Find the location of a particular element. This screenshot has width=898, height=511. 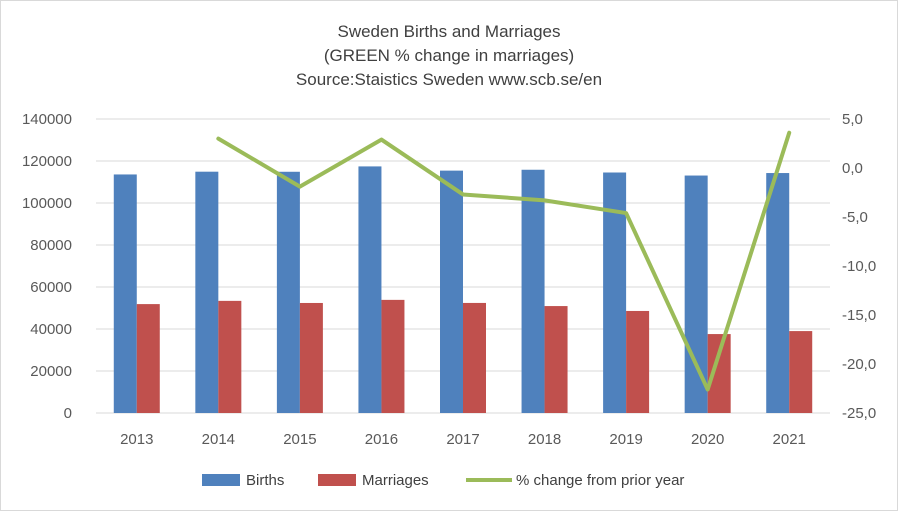

y-right-tick-label: -5,0 is located at coordinates (855, 217).